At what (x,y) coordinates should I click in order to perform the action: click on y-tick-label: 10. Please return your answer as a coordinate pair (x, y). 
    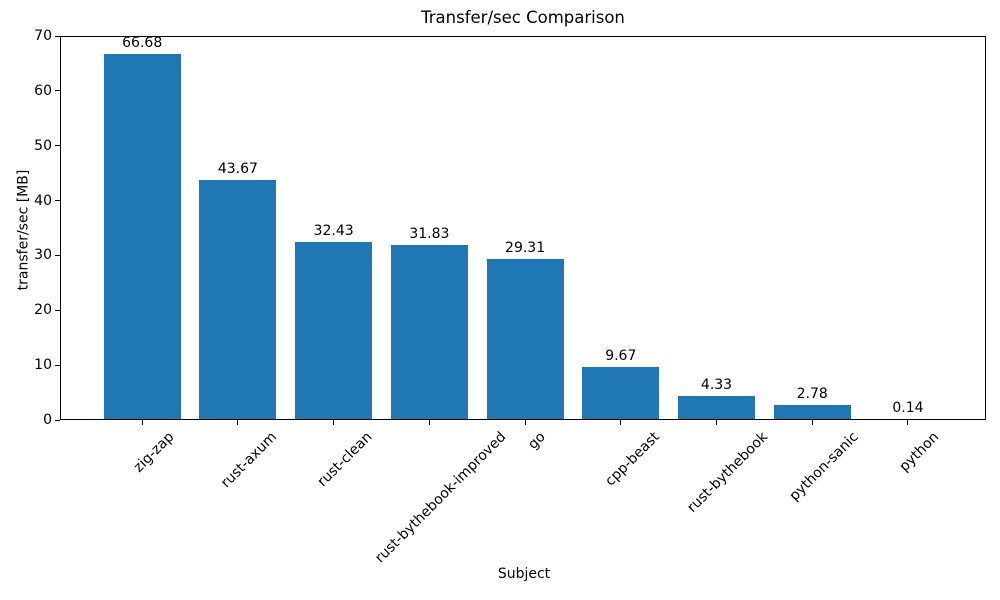
    Looking at the image, I should click on (43, 365).